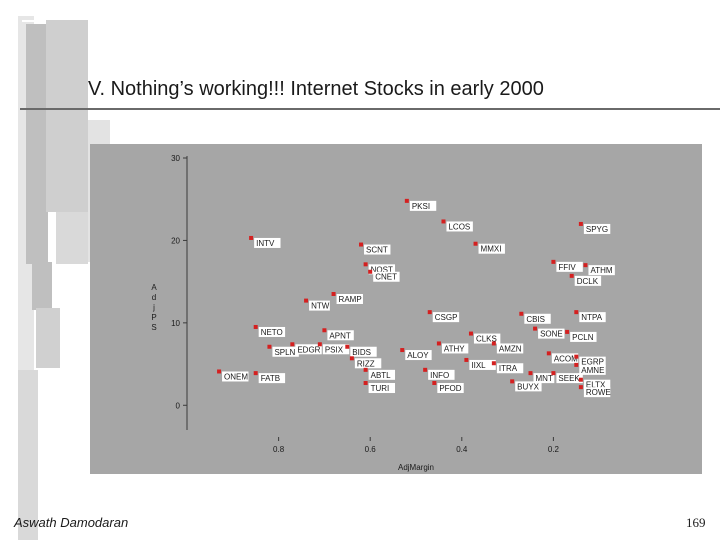  I want to click on data-point-label: CNET, so click(386, 277).